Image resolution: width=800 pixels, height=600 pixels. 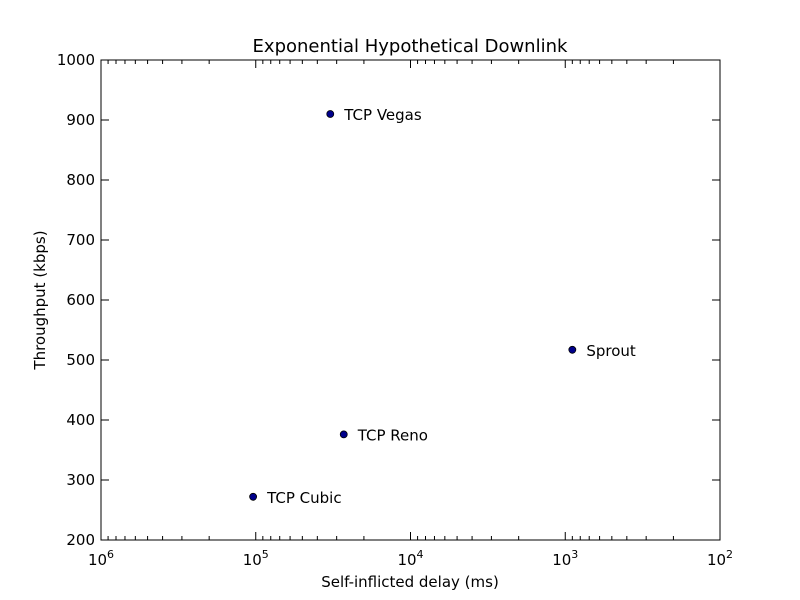 What do you see at coordinates (80, 240) in the screenshot?
I see `y-tick-label: 700` at bounding box center [80, 240].